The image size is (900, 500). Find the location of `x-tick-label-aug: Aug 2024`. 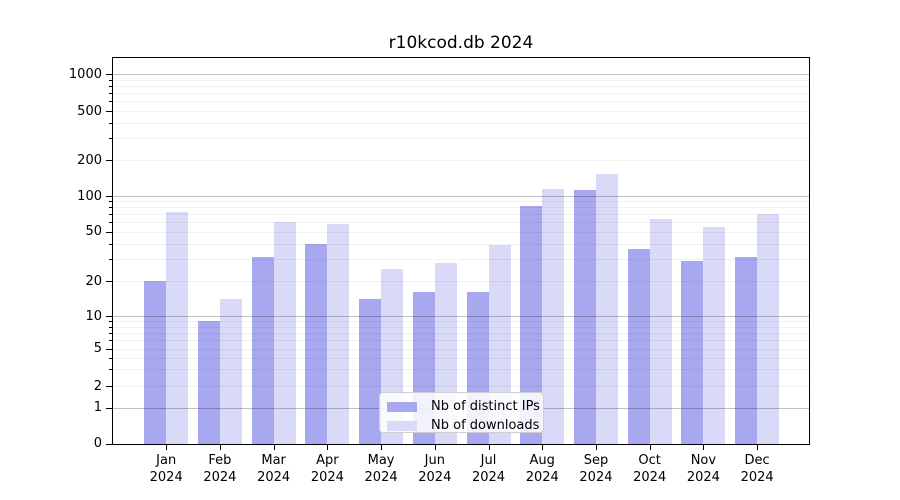

x-tick-label-aug: Aug 2024 is located at coordinates (542, 469).